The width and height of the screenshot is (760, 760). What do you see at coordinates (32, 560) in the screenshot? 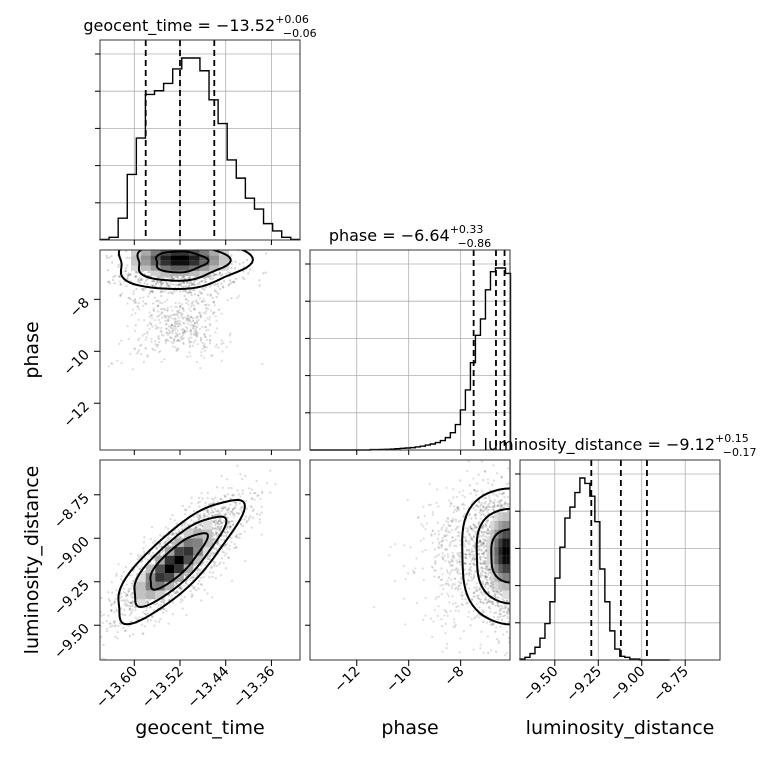
I see `y-axis-label-luminosity-distance: luminosity_distance` at bounding box center [32, 560].